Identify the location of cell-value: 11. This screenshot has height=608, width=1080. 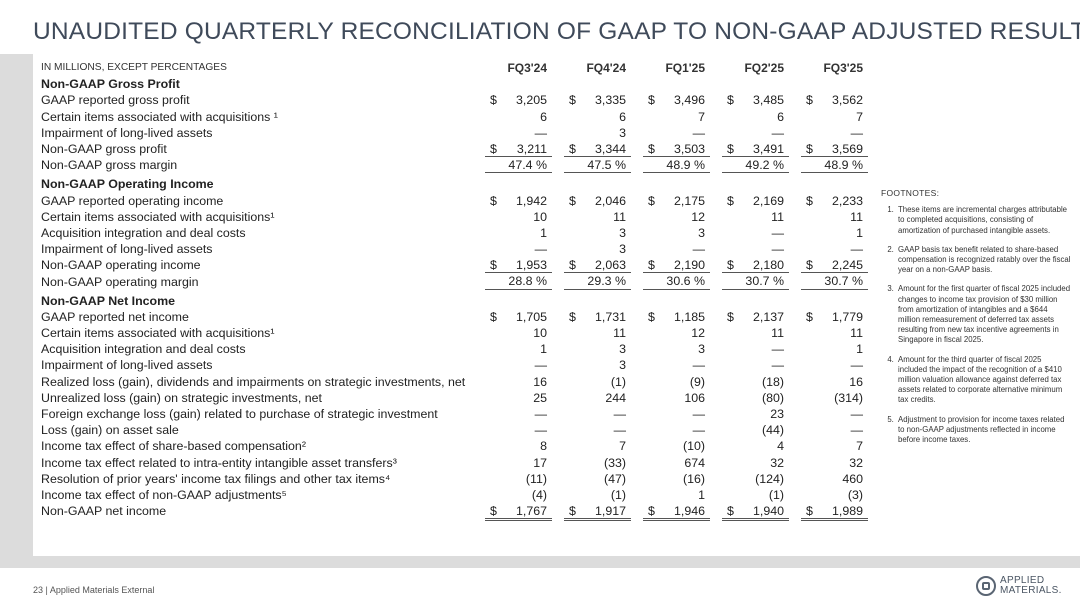
(856, 333).